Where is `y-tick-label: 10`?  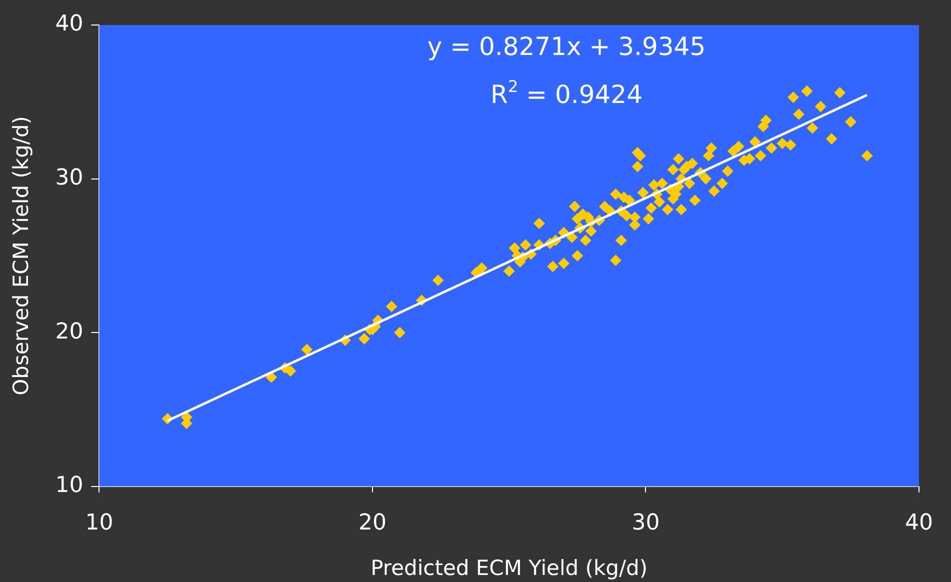
y-tick-label: 10 is located at coordinates (69, 485).